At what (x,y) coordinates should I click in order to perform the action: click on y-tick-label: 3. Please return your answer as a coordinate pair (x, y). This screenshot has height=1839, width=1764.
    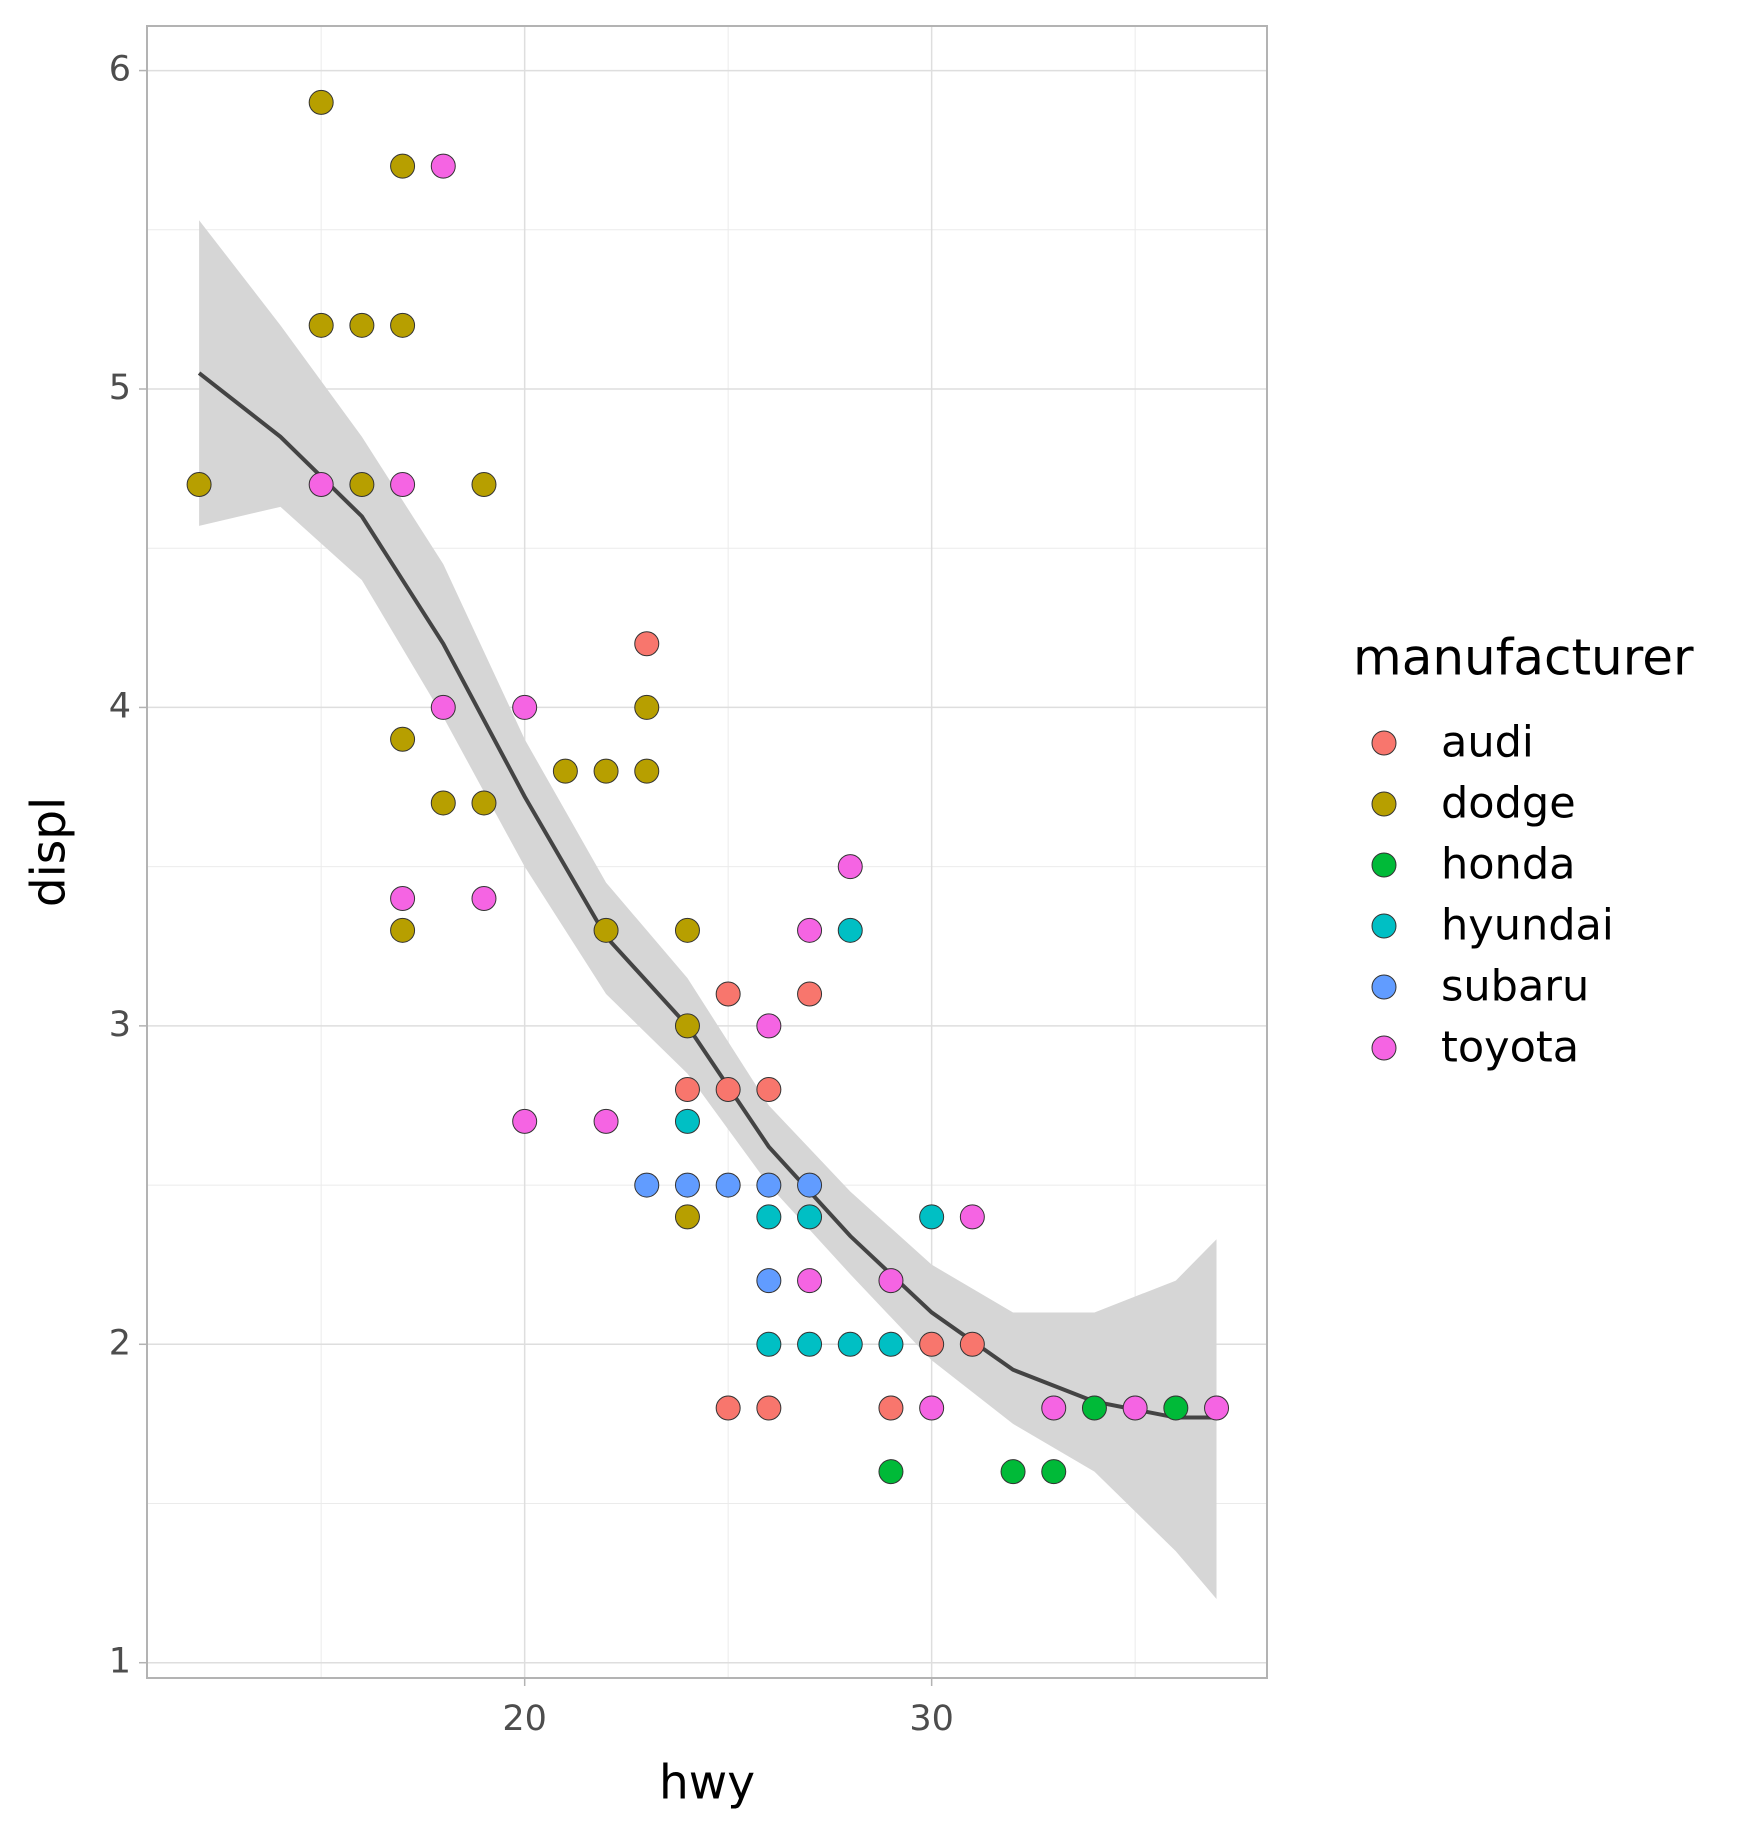
    Looking at the image, I should click on (120, 1025).